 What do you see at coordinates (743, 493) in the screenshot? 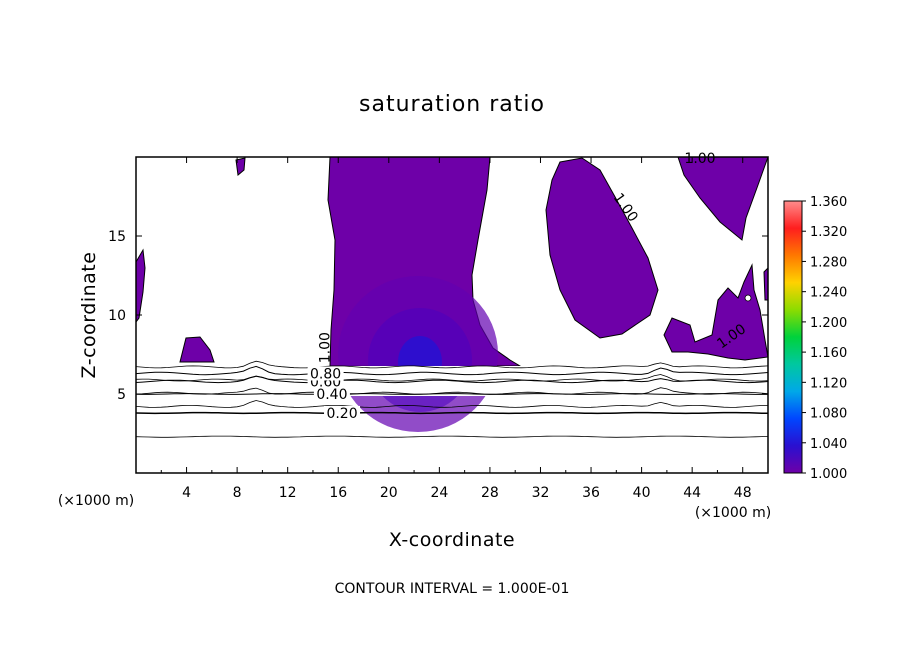
I see `x-tick-label: 48` at bounding box center [743, 493].